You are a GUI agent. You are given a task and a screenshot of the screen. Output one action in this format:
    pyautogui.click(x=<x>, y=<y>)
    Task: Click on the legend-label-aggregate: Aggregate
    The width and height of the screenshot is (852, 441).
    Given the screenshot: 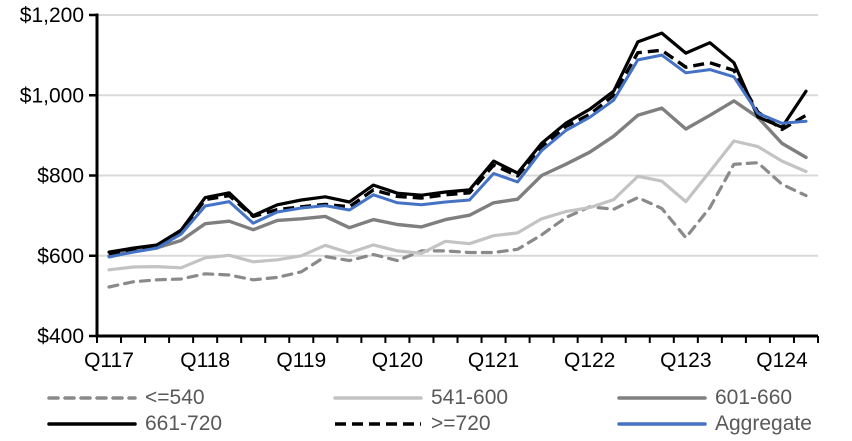 What is the action you would take?
    pyautogui.click(x=763, y=423)
    